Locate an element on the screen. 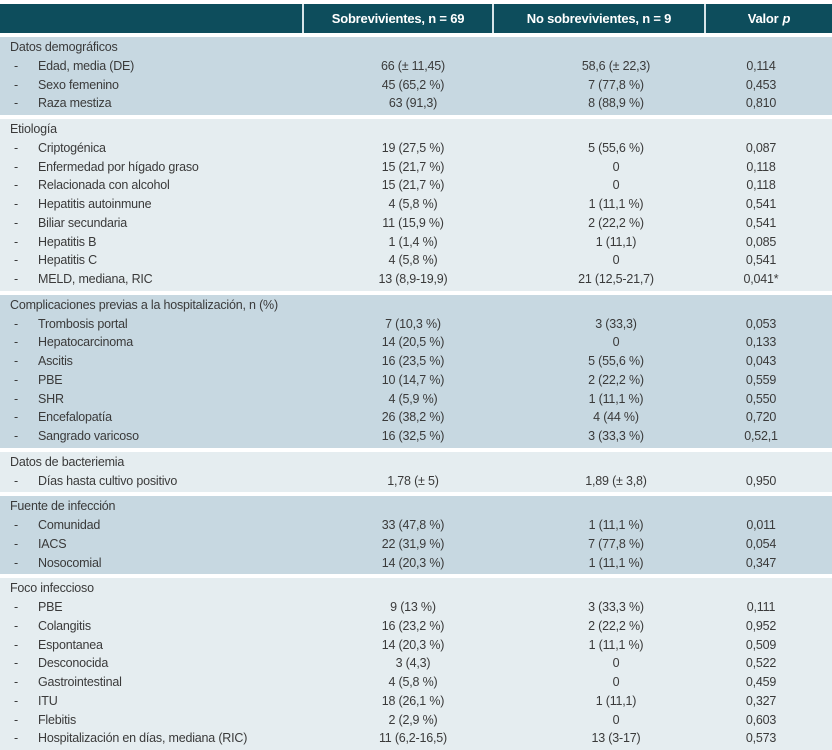 This screenshot has height=750, width=832. cell-pvalue: 0,087 is located at coordinates (761, 147).